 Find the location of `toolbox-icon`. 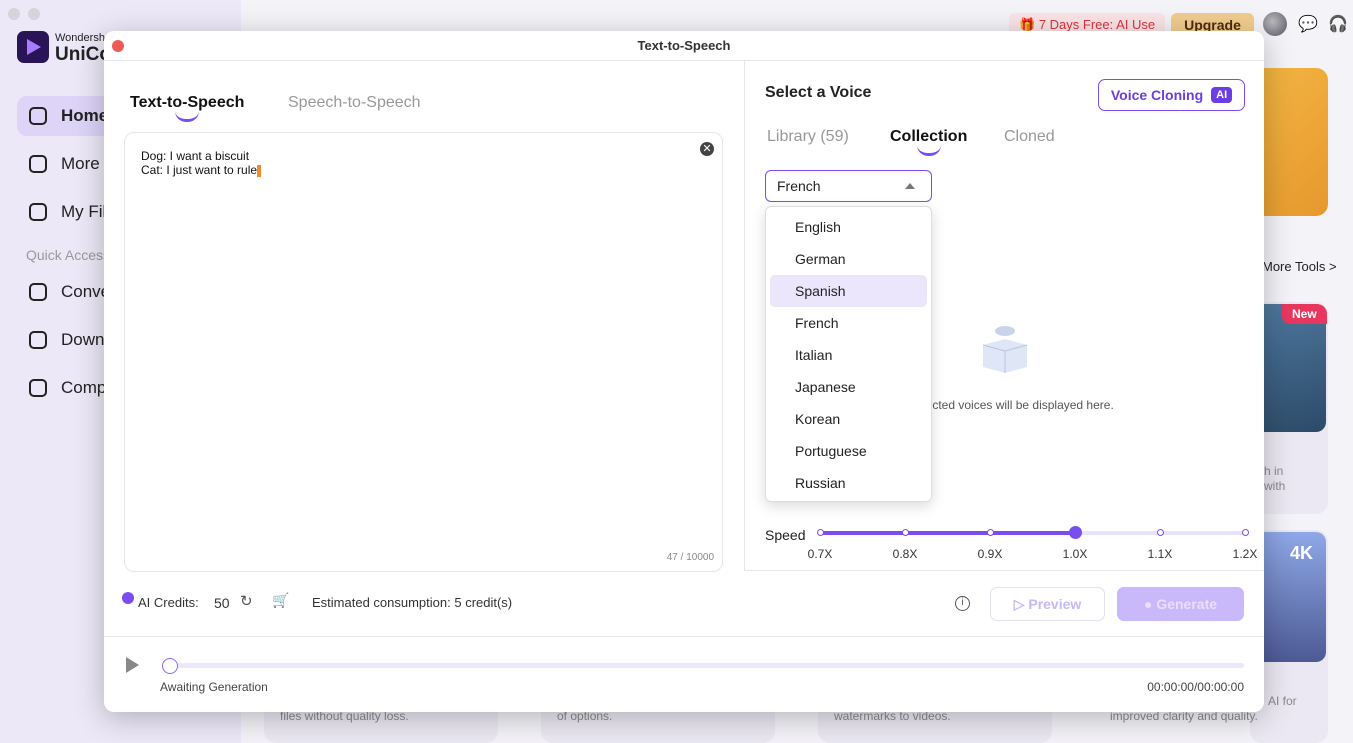

toolbox-icon is located at coordinates (38, 164).